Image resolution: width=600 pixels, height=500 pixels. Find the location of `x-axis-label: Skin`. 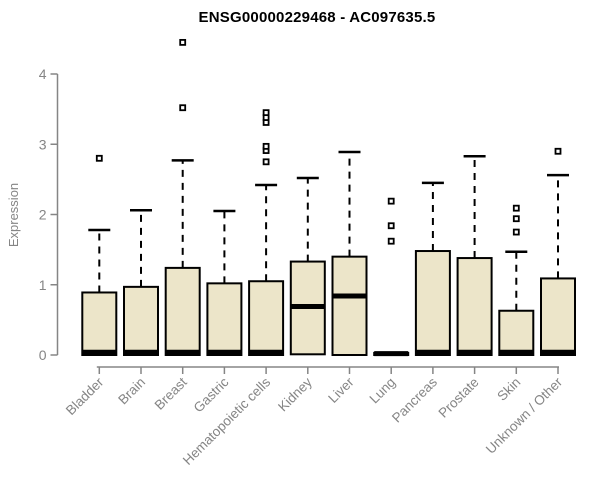

x-axis-label: Skin is located at coordinates (508, 389).